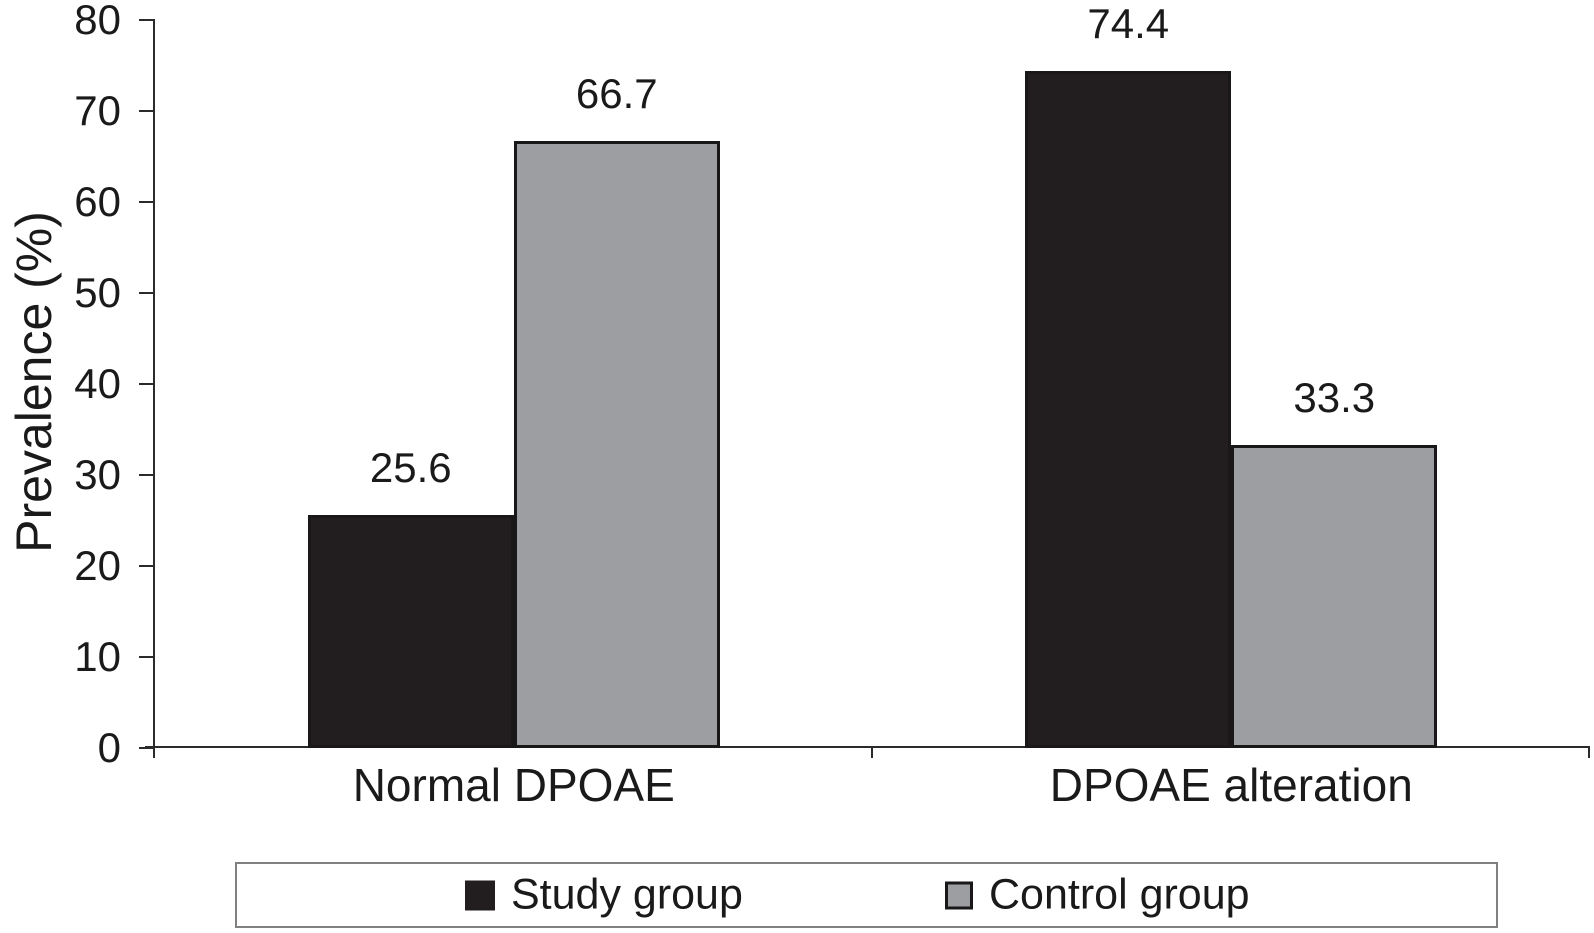  What do you see at coordinates (97, 201) in the screenshot?
I see `y-tick-label: 60` at bounding box center [97, 201].